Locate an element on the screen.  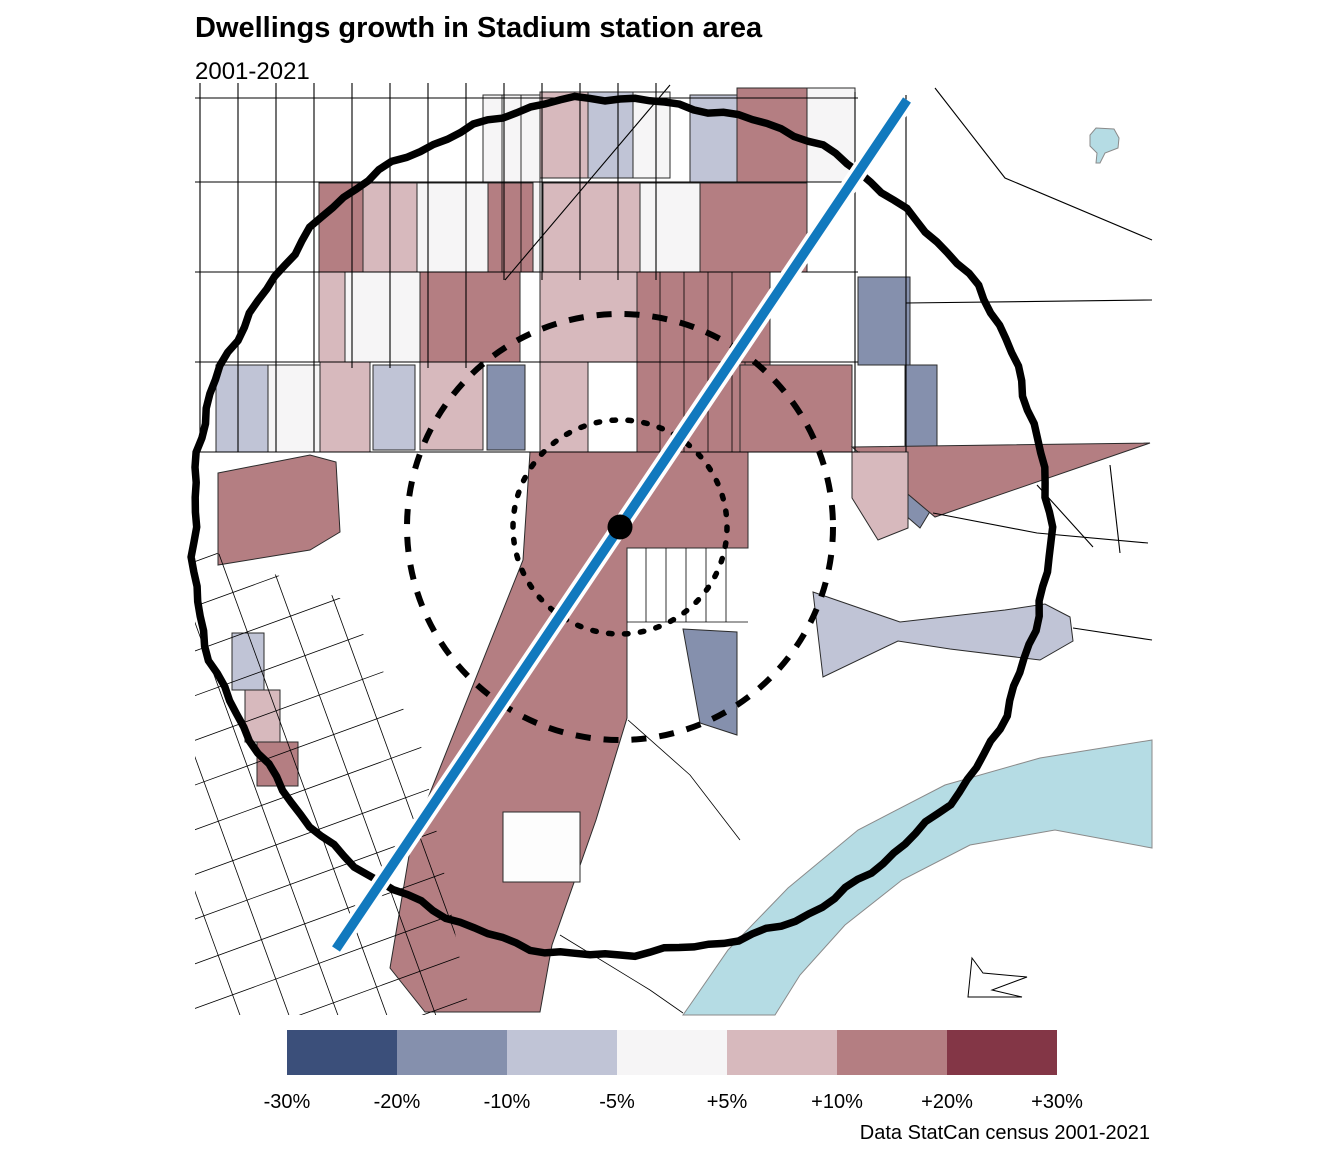
legend-label: +20% is located at coordinates (947, 1102).